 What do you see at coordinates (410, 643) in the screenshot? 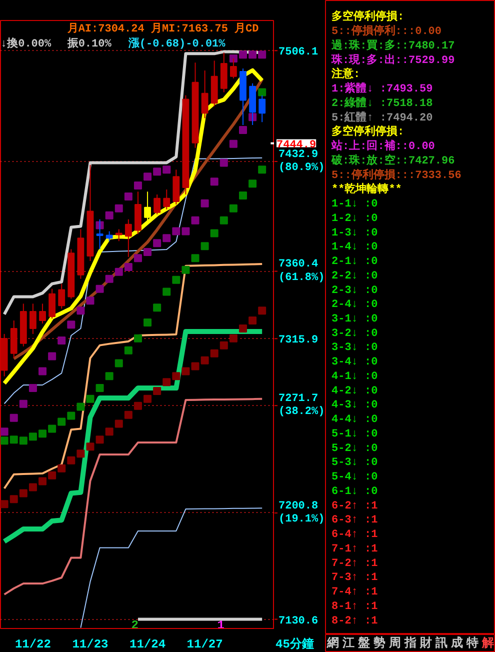
I see `text: 指` at bounding box center [410, 643].